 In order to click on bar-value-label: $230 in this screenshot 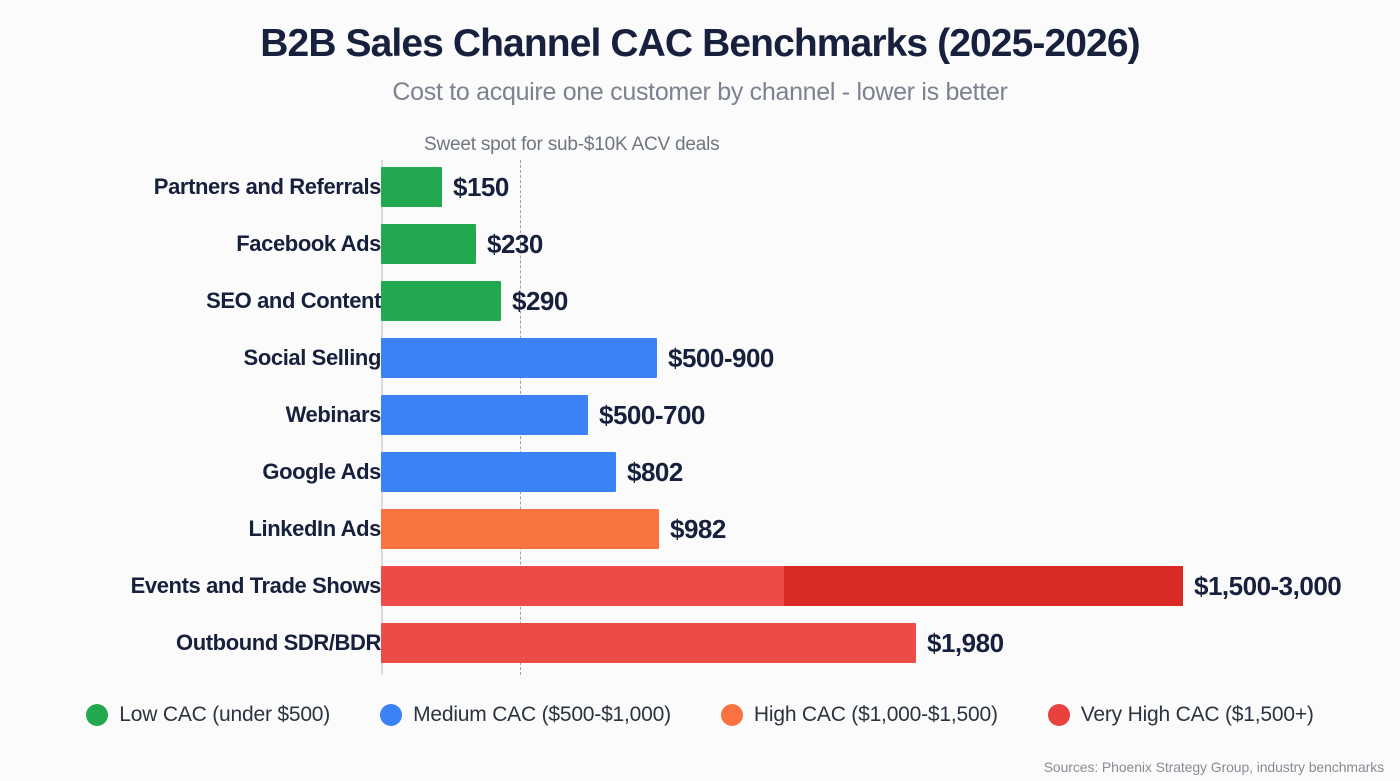, I will do `click(515, 243)`.